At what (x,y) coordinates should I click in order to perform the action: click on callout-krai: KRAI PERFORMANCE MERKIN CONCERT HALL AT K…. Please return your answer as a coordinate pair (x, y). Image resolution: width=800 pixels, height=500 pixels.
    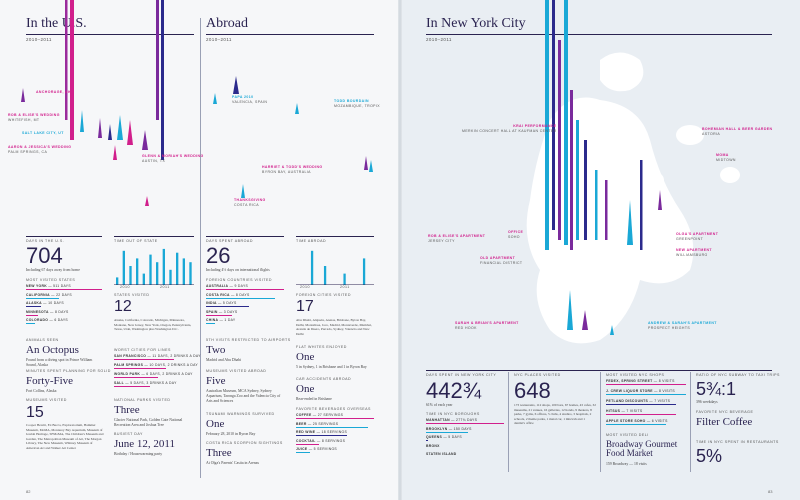
    Looking at the image, I should click on (509, 128).